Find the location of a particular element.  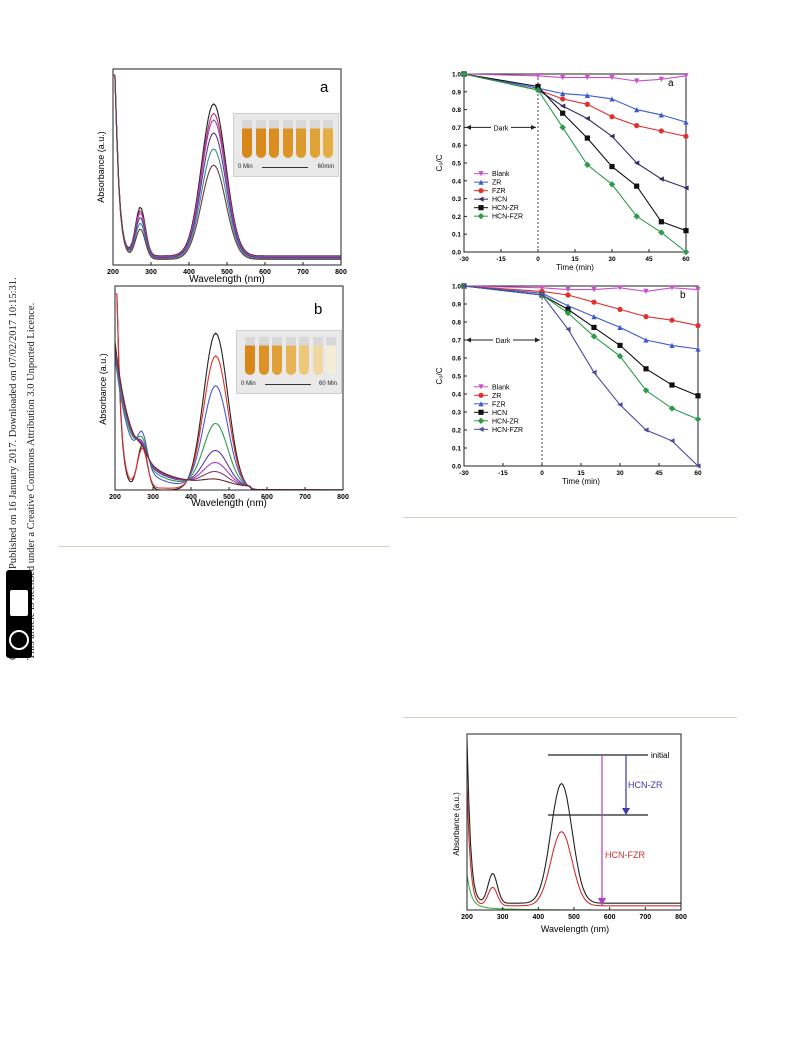

x-ticks-a: 200 300 400 500 600 700 800 is located at coordinates (227, 269).